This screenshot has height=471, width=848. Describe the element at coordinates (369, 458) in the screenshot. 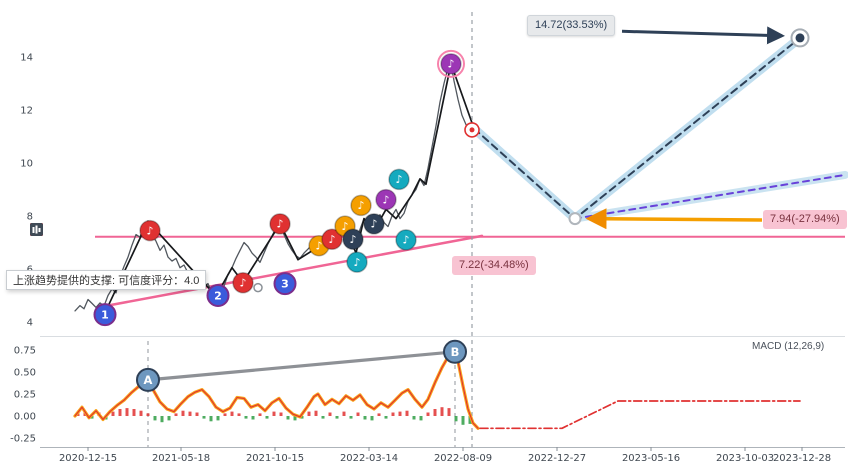

I see `svg-text: 2022-03-14` at that location.